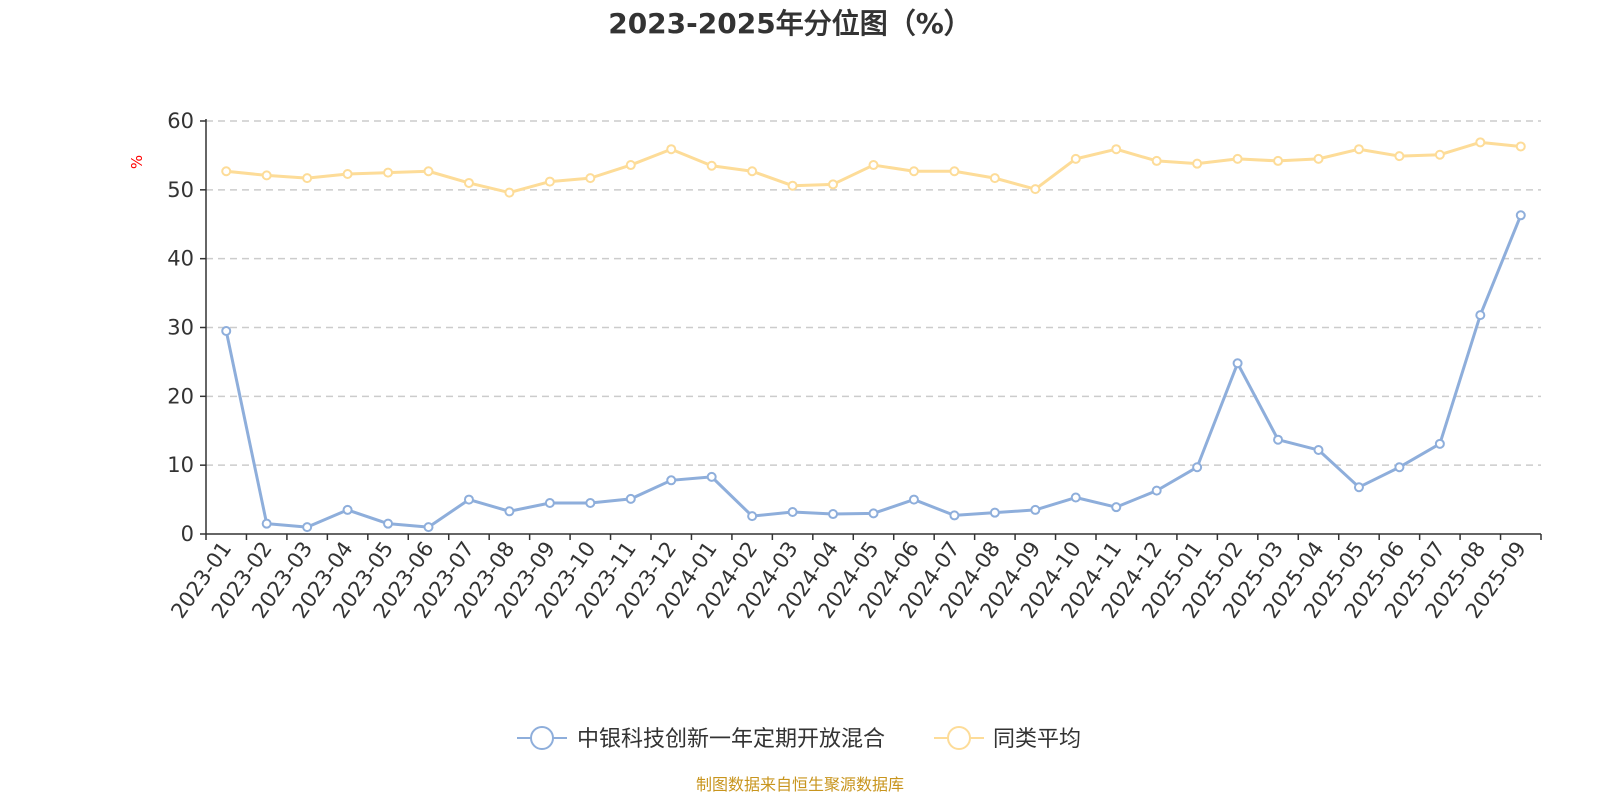 Image resolution: width=1600 pixels, height=800 pixels. Describe the element at coordinates (180, 121) in the screenshot. I see `y-tick-label: 60` at that location.